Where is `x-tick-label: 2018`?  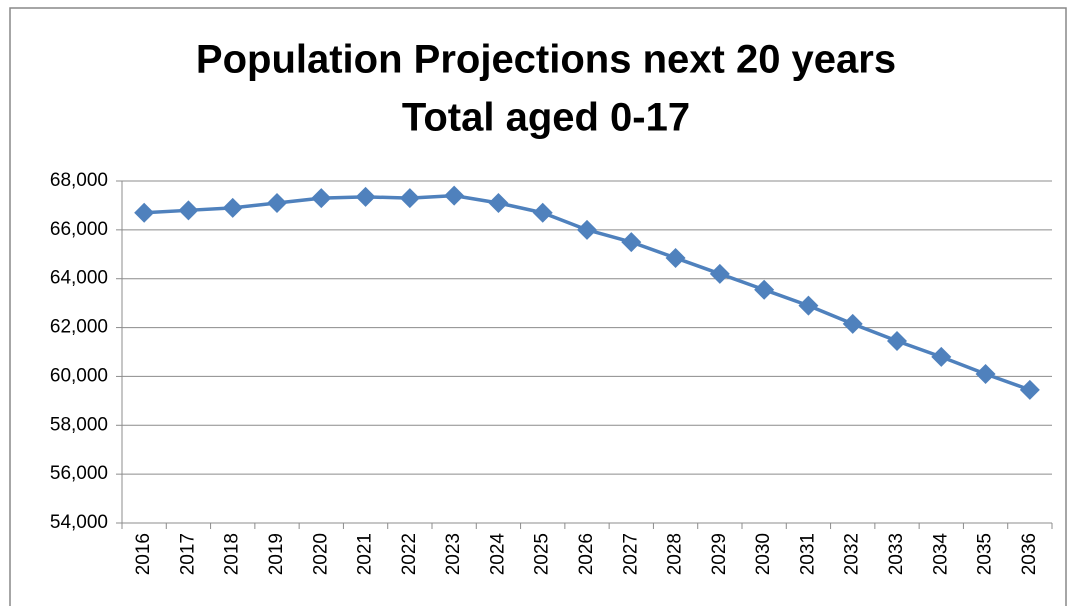 x-tick-label: 2018 is located at coordinates (232, 554).